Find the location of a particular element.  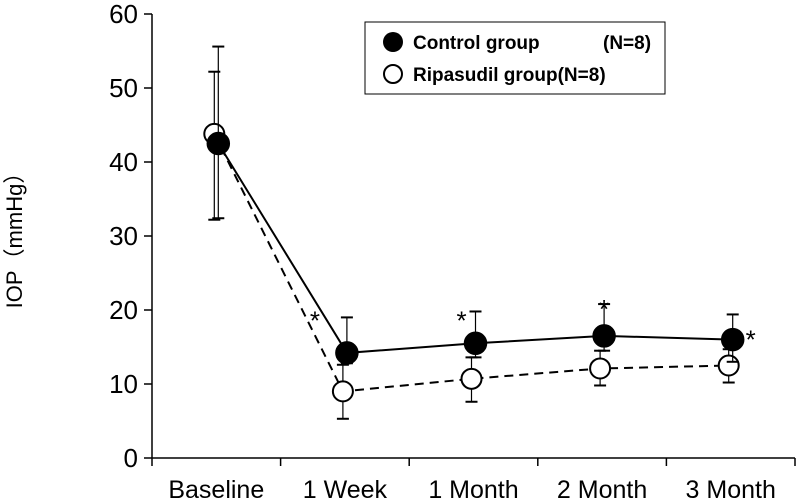

y-tick-label: 10 is located at coordinates (123, 384).